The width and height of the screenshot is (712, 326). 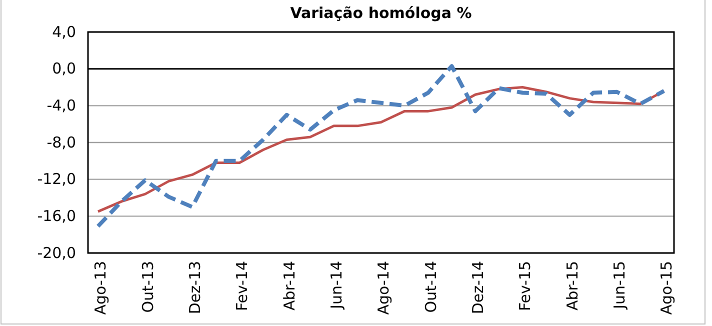 I want to click on x-tick-label: Abr-14, so click(x=289, y=285).